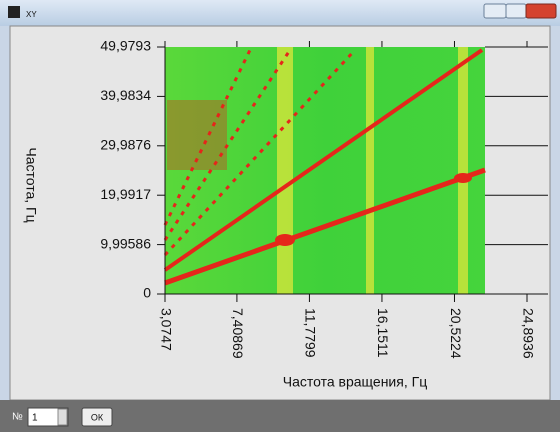 This screenshot has height=437, width=560. I want to click on y-tick-label: 39,9834, so click(125, 95).